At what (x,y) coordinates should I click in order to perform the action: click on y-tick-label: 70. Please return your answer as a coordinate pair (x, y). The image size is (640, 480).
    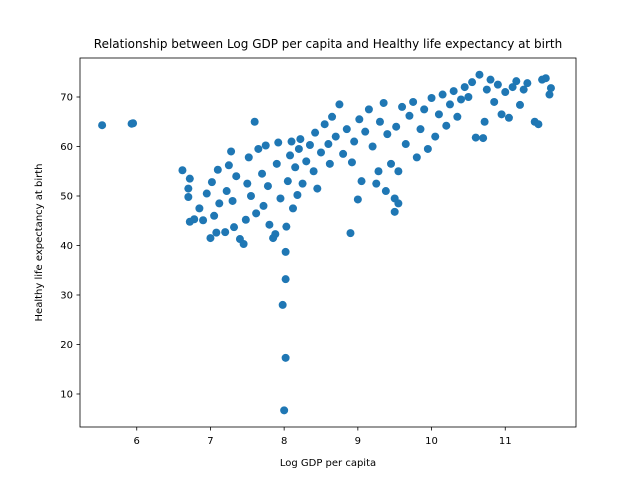
    Looking at the image, I should click on (66, 98).